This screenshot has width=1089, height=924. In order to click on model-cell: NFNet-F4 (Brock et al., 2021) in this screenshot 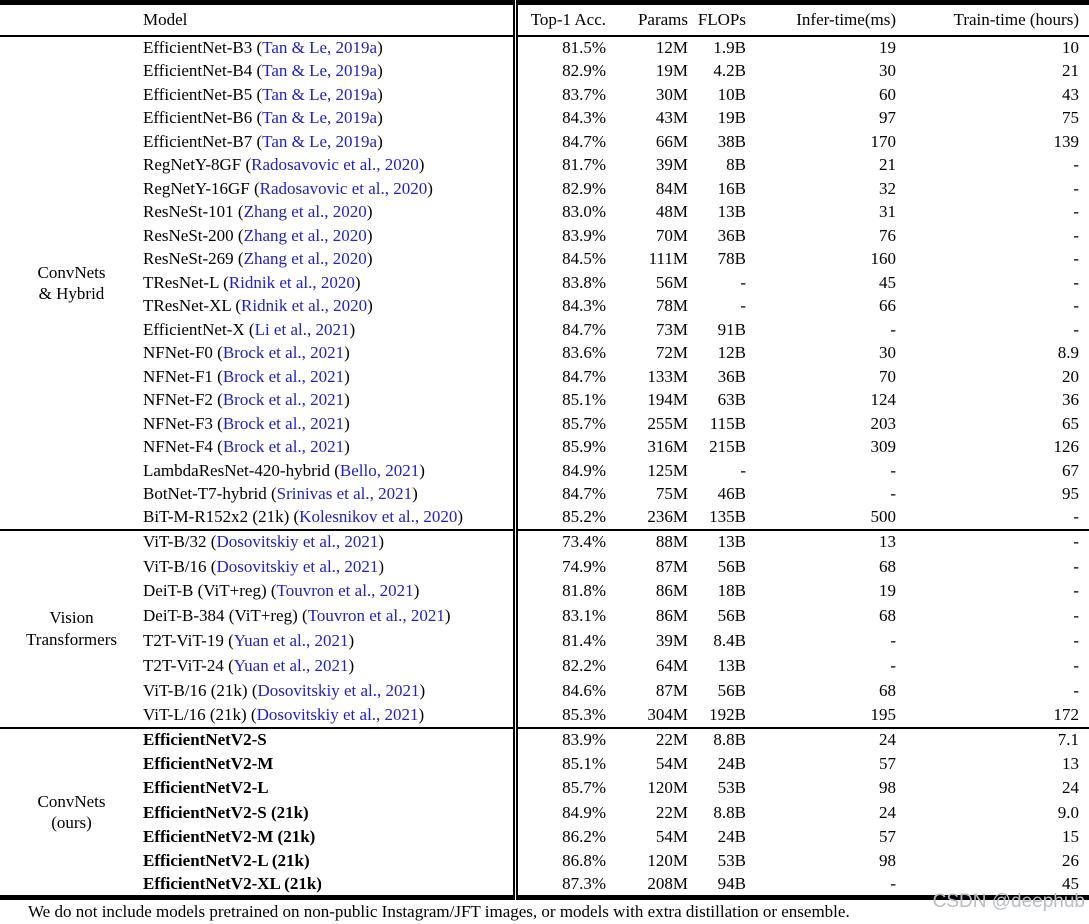, I will do `click(246, 447)`.